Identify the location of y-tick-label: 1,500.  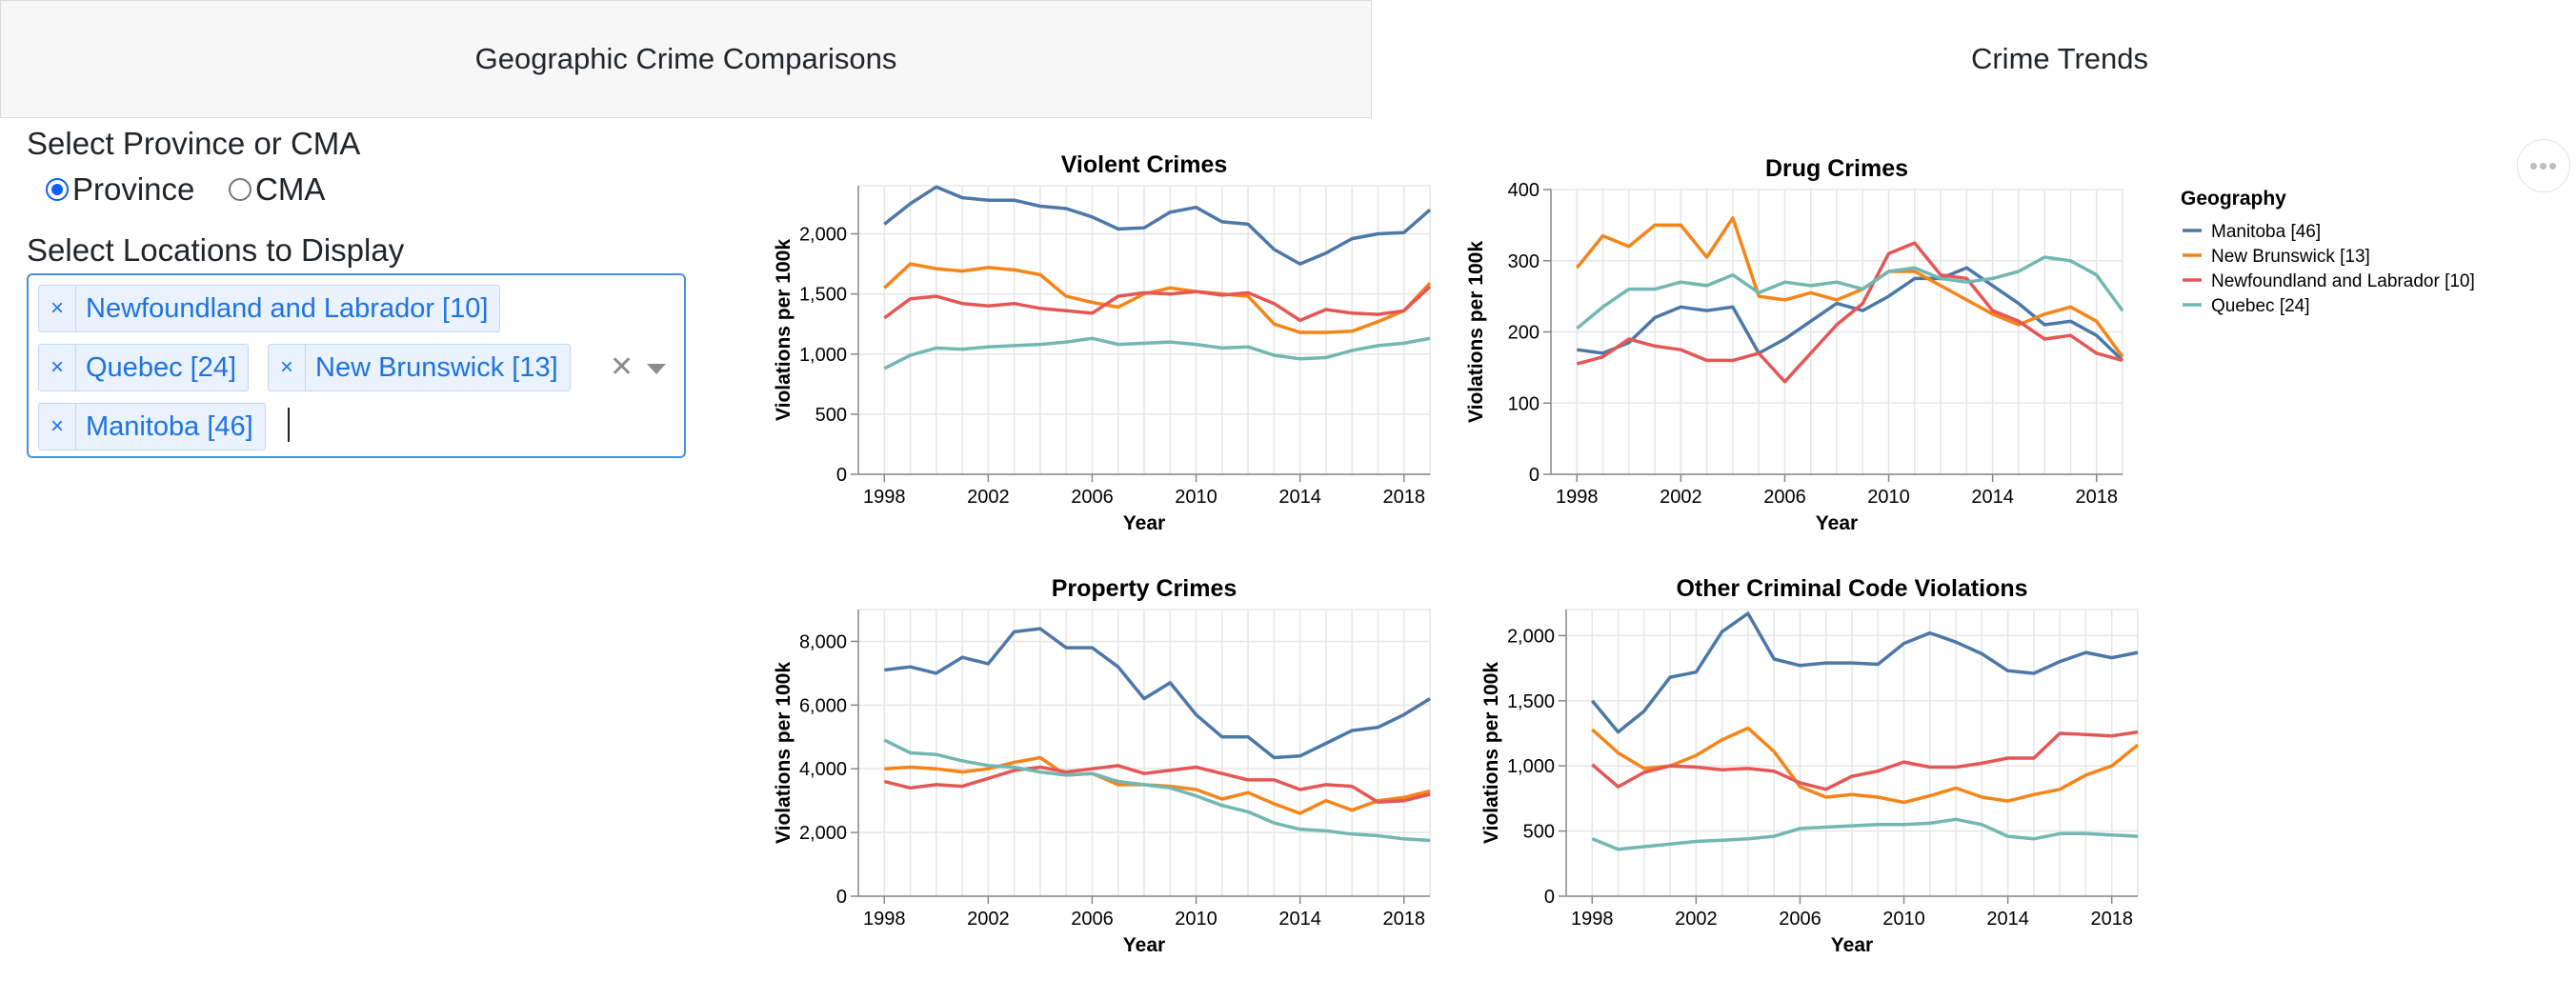
(1531, 701).